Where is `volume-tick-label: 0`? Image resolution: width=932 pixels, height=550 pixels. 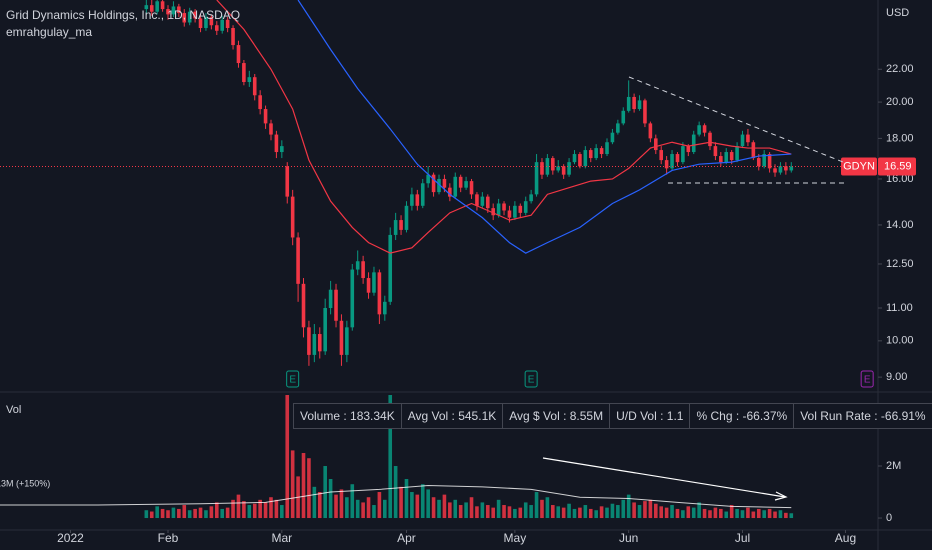
volume-tick-label: 0 is located at coordinates (889, 518).